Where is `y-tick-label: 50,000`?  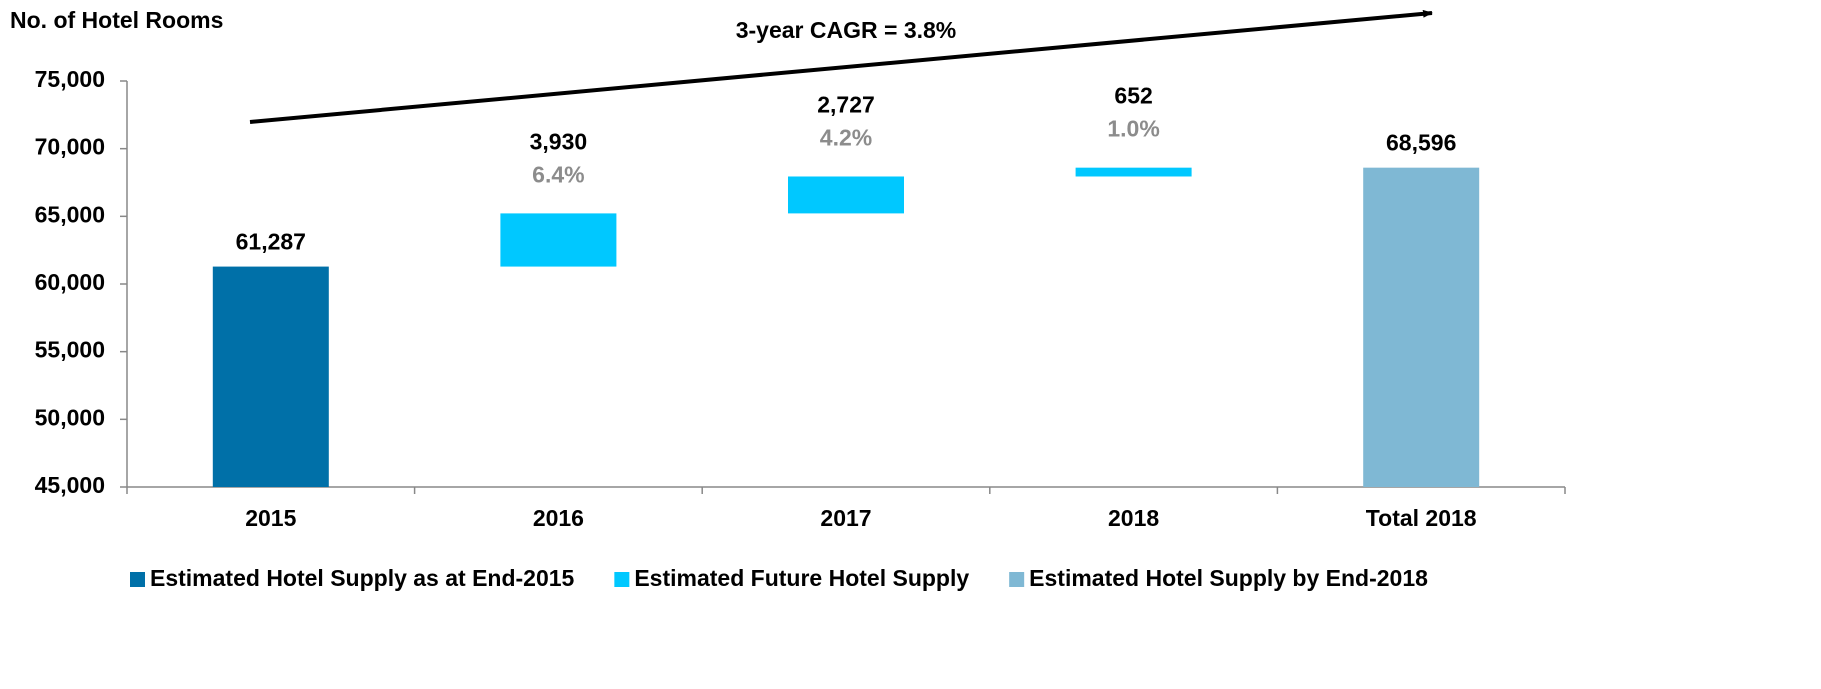
y-tick-label: 50,000 is located at coordinates (70, 417).